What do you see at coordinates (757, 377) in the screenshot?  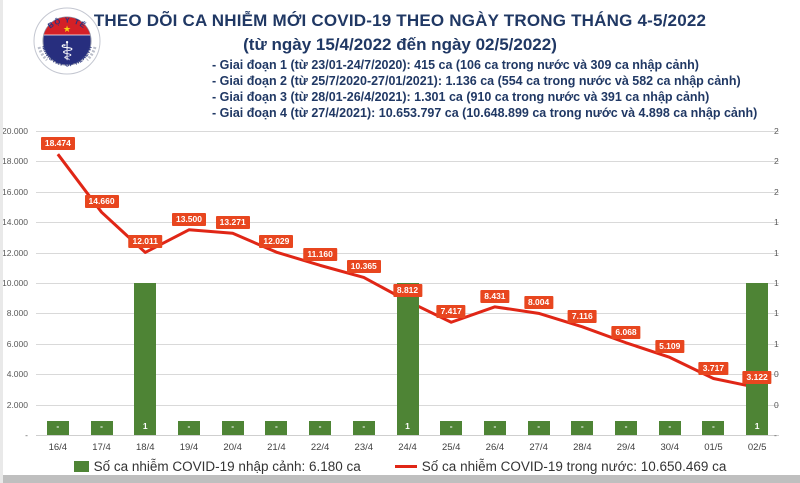 I see `line-value-label: 3.122` at bounding box center [757, 377].